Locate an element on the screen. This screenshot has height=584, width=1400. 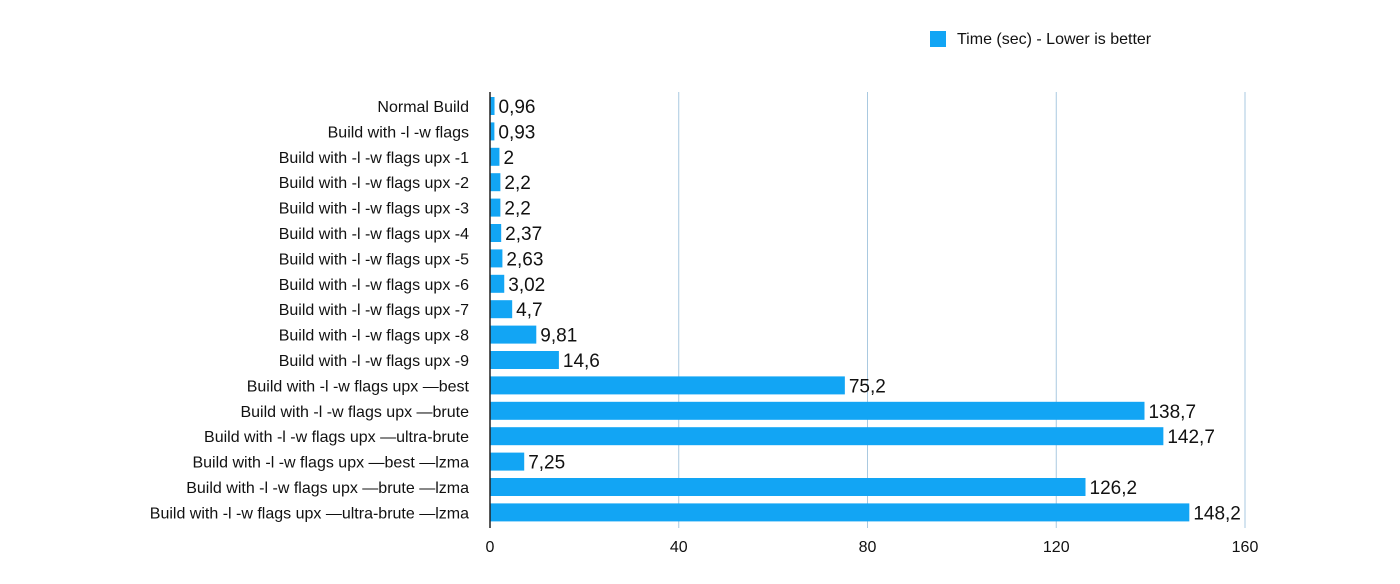
legend-swatch is located at coordinates (938, 39).